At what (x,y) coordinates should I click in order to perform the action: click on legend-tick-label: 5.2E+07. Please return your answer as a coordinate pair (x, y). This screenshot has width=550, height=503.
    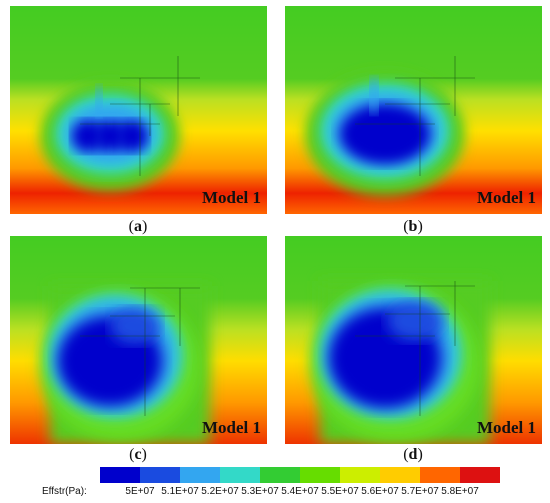
    Looking at the image, I should click on (220, 491).